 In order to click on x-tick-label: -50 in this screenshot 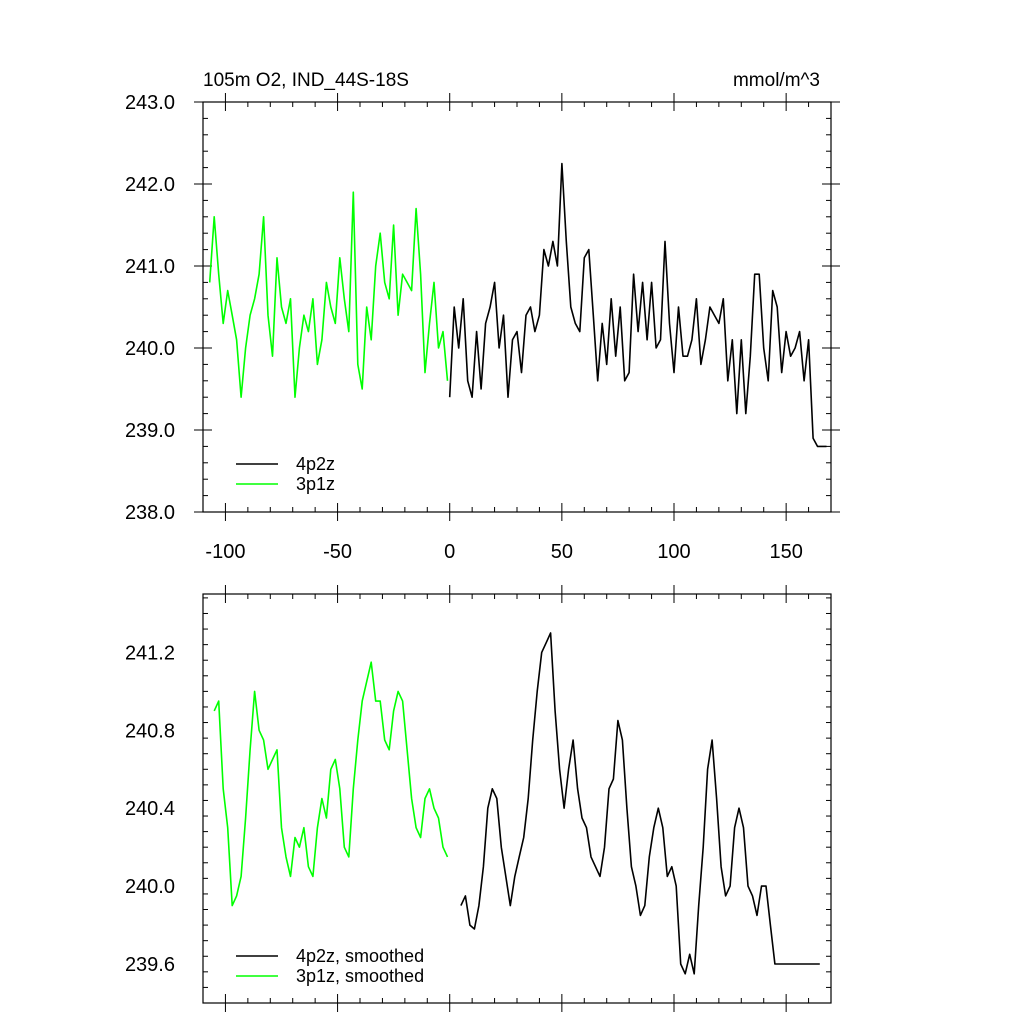, I will do `click(337, 552)`.